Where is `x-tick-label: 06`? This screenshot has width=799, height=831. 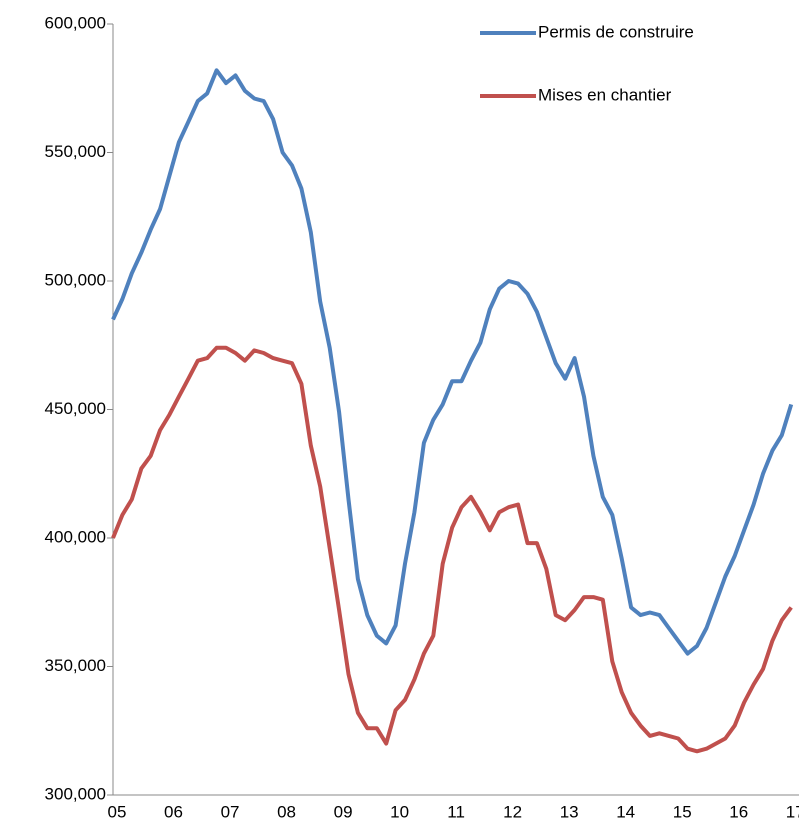 x-tick-label: 06 is located at coordinates (173, 811).